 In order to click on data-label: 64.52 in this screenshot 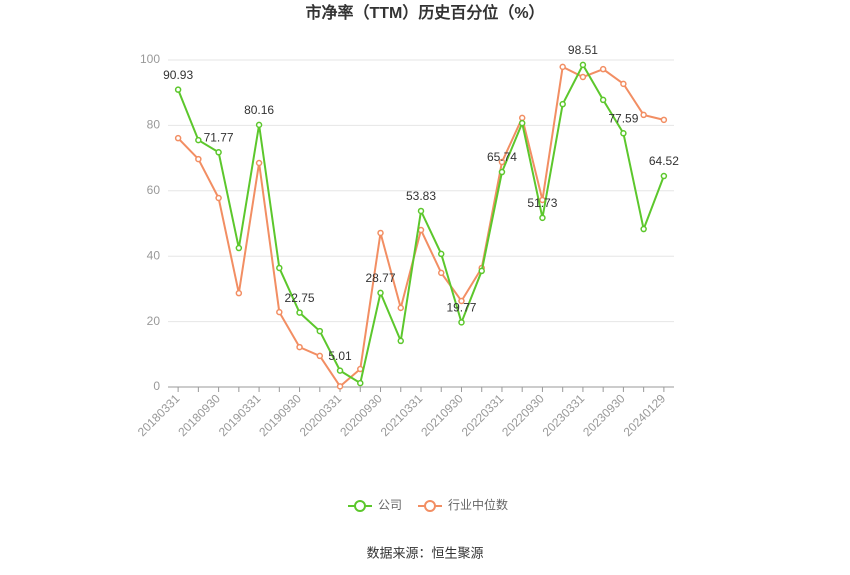, I will do `click(664, 161)`.